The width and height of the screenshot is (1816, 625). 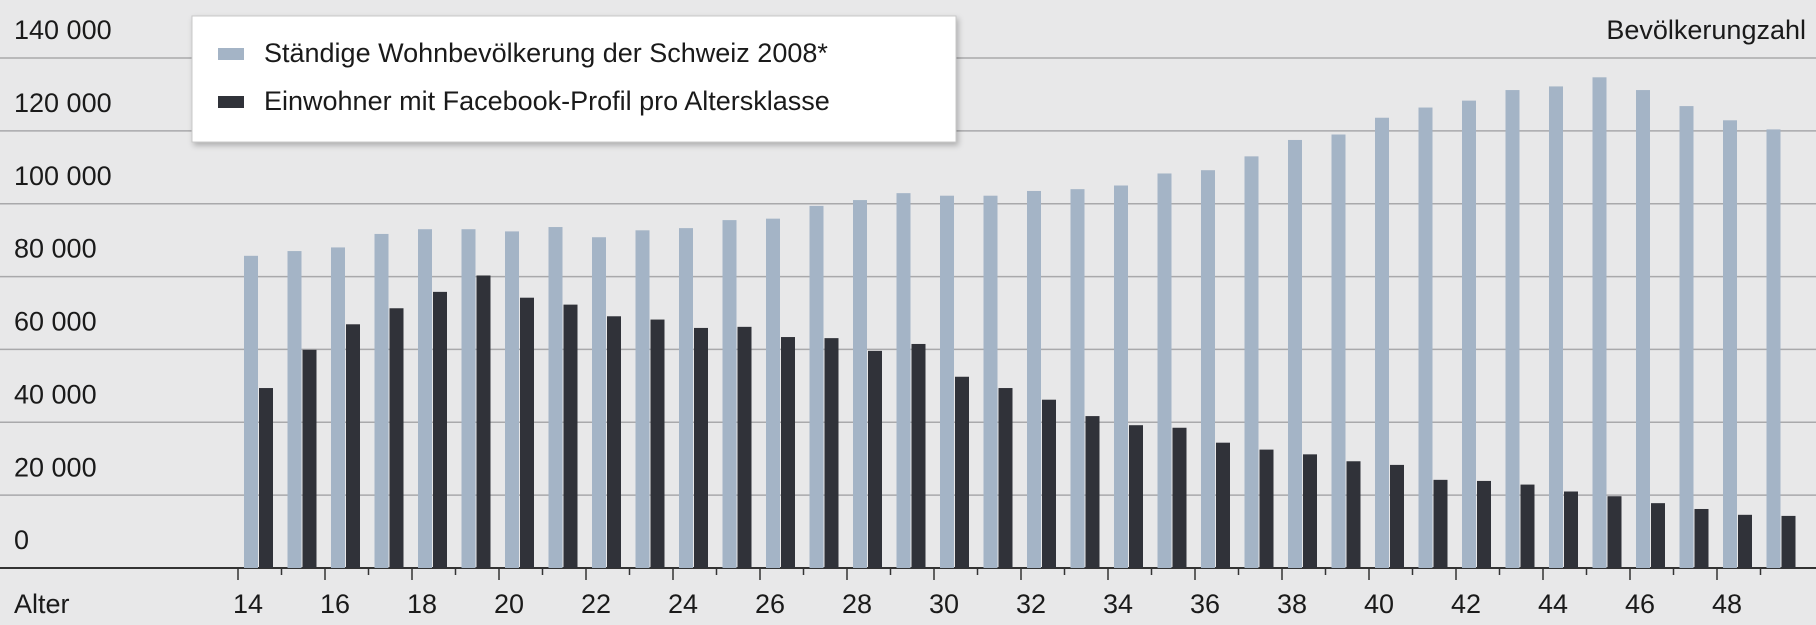 What do you see at coordinates (1640, 604) in the screenshot?
I see `x-tick-label: 46` at bounding box center [1640, 604].